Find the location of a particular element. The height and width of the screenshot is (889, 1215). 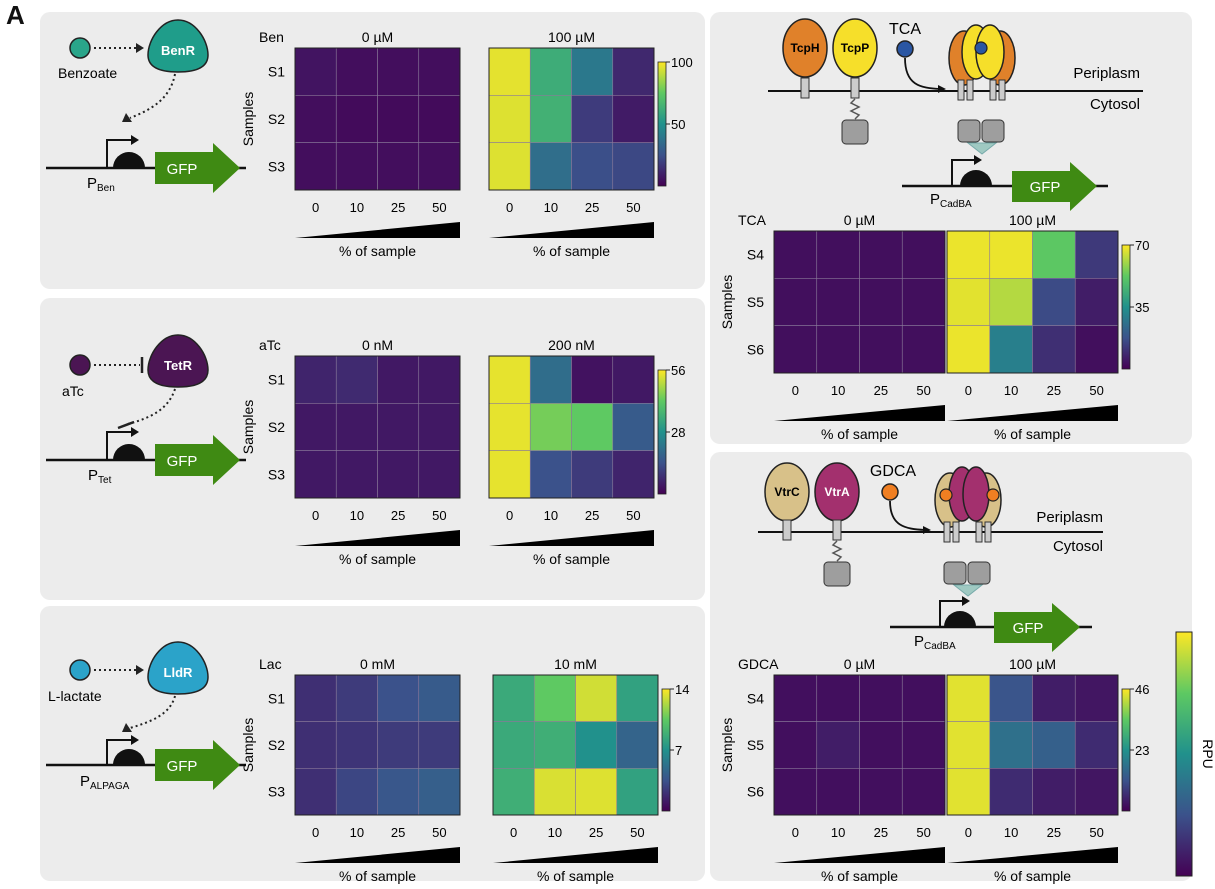

promoter-arrow-ben-icon is located at coordinates (119, 153).